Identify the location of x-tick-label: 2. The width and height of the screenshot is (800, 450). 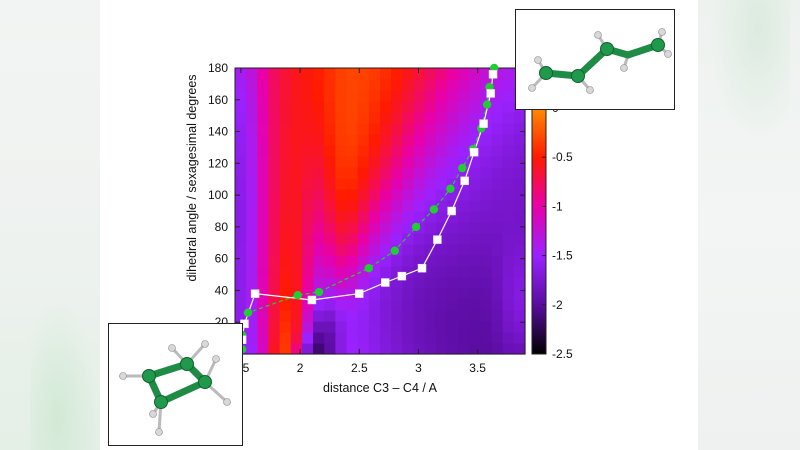
(300, 368).